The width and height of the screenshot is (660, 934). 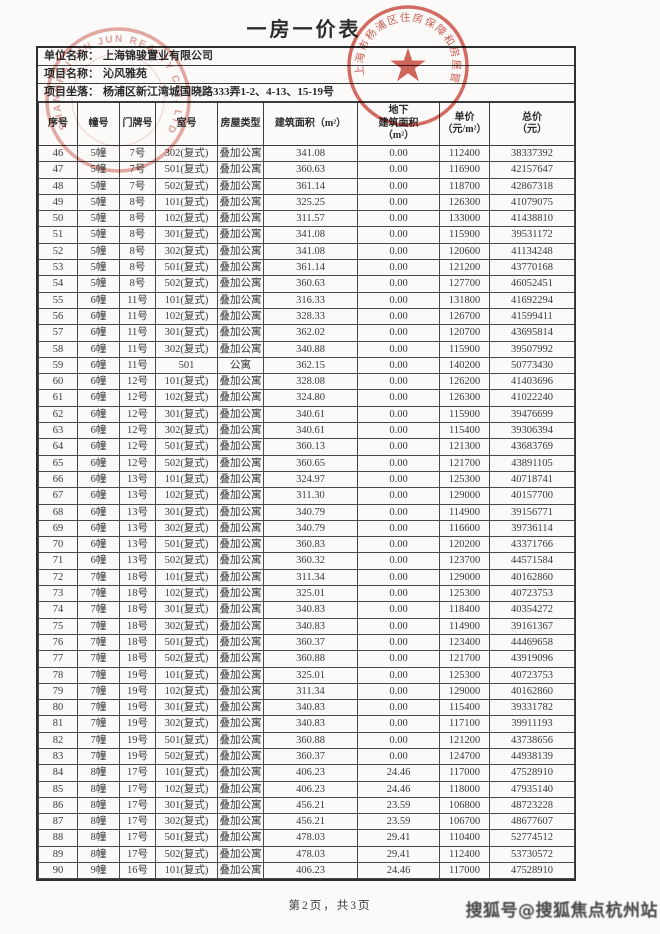 I want to click on table-cell: 41438810, so click(x=532, y=219).